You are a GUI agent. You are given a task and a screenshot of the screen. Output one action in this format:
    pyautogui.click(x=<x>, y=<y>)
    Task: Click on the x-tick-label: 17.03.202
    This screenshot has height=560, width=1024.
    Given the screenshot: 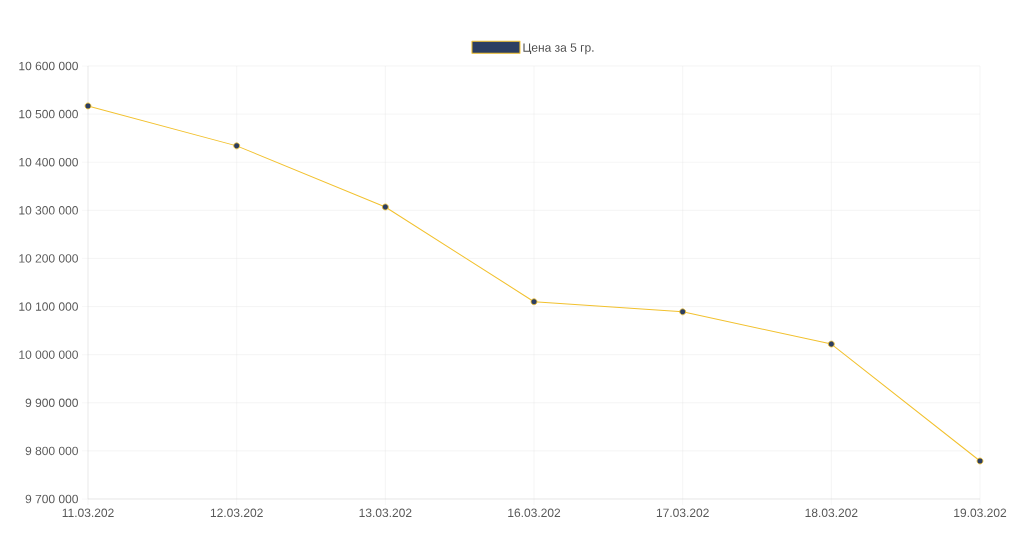 What is the action you would take?
    pyautogui.click(x=682, y=513)
    